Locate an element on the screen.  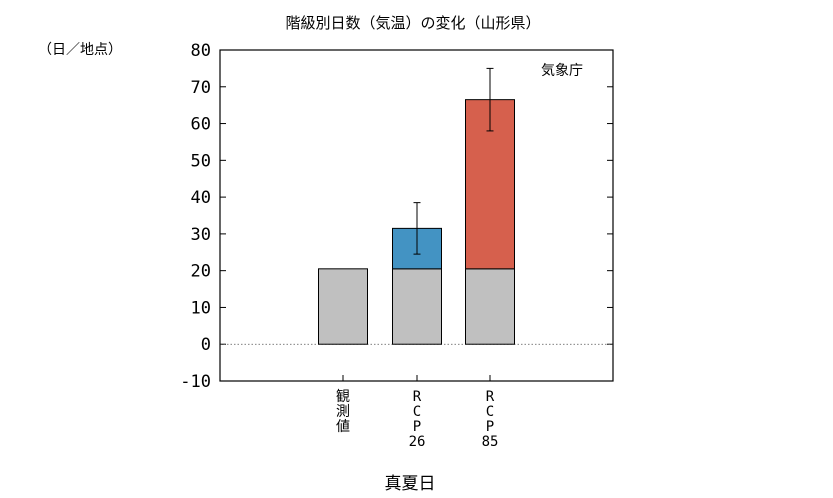
y-tick-label: 0 is located at coordinates (206, 345).